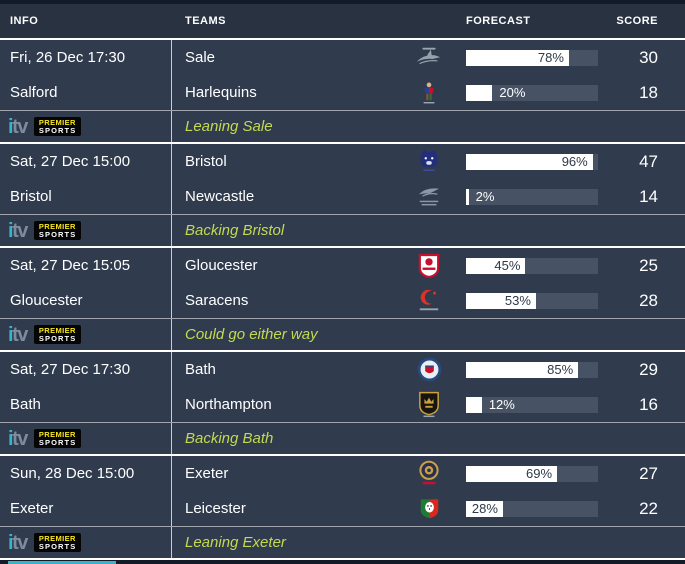 The width and height of the screenshot is (685, 564). I want to click on team-row: Gloucester 45% 25, so click(428, 265).